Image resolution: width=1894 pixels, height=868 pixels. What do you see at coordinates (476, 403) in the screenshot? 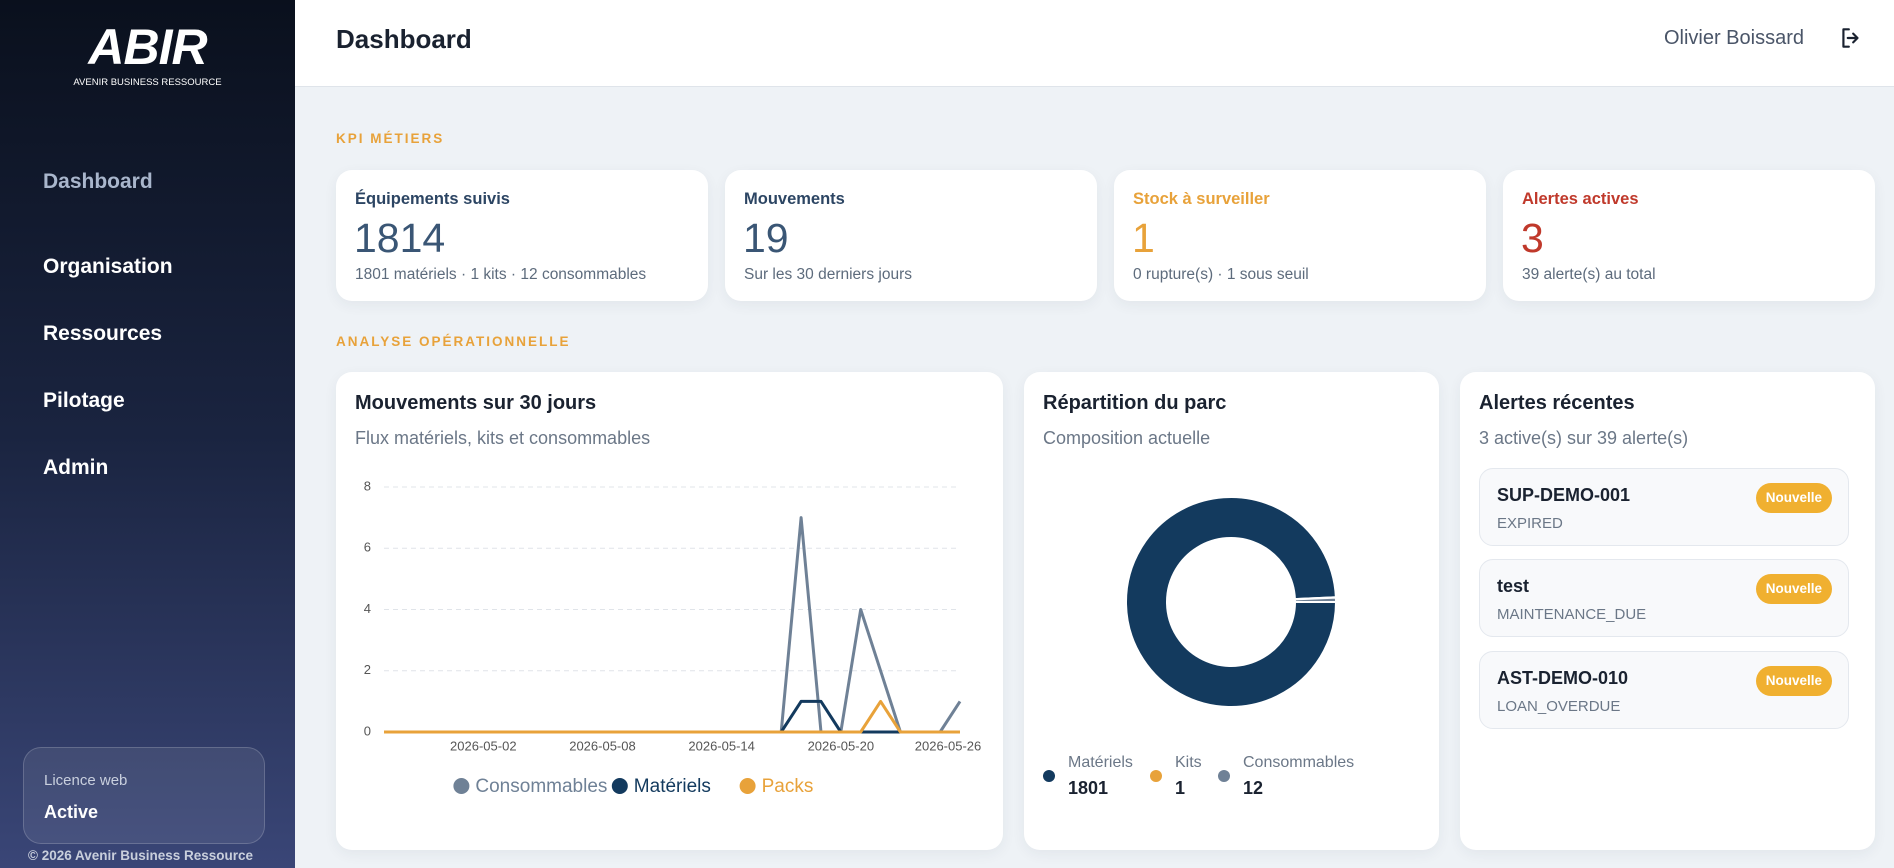
I see `chart-title: Mouvements sur 30 jours` at bounding box center [476, 403].